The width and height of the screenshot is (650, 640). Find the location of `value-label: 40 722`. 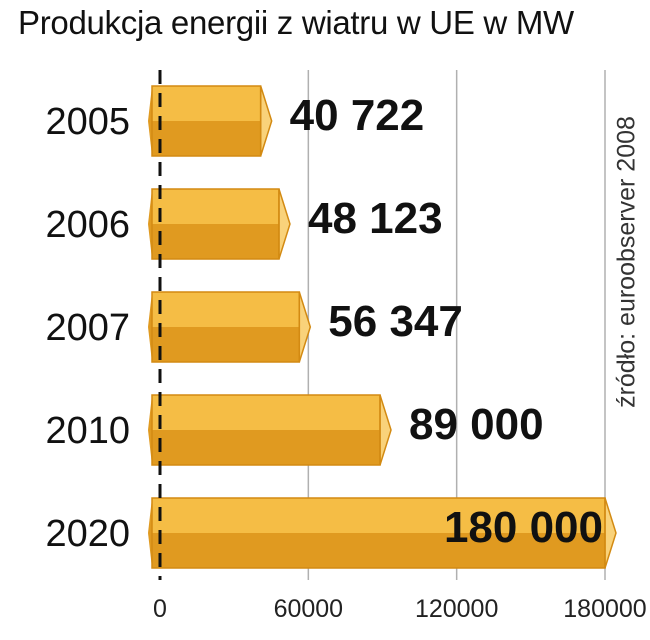

value-label: 40 722 is located at coordinates (357, 115).